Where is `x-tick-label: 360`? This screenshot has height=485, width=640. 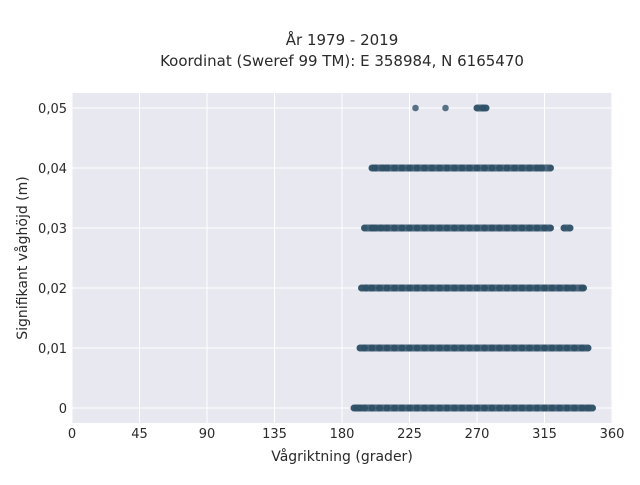 x-tick-label: 360 is located at coordinates (612, 434).